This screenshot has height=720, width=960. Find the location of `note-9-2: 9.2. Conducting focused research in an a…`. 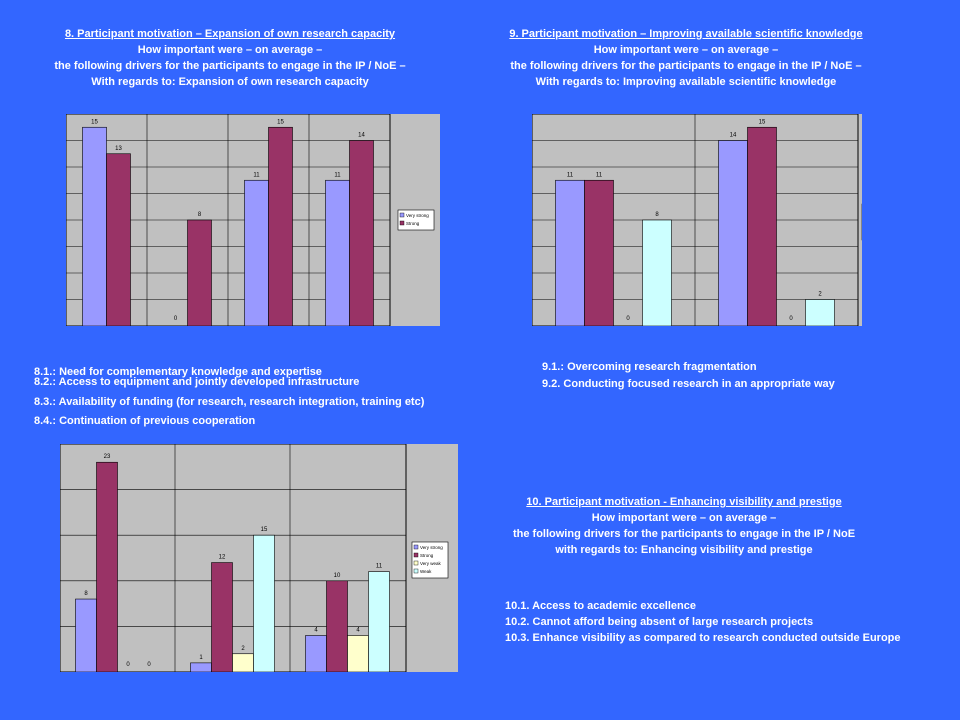

note-9-2: 9.2. Conducting focused research in an a… is located at coordinates (688, 384).